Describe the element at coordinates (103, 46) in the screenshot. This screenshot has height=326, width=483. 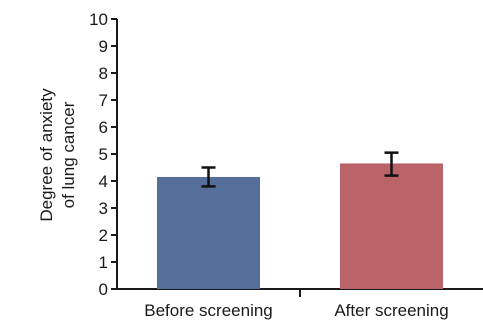
I see `y-tick-label: 9` at that location.